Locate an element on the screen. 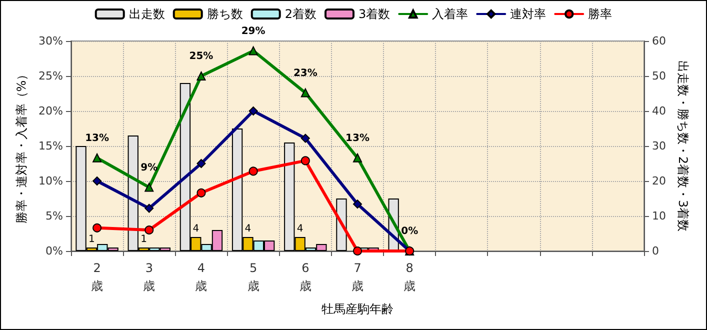 This screenshot has width=707, height=330. data-label: 0% is located at coordinates (409, 231).